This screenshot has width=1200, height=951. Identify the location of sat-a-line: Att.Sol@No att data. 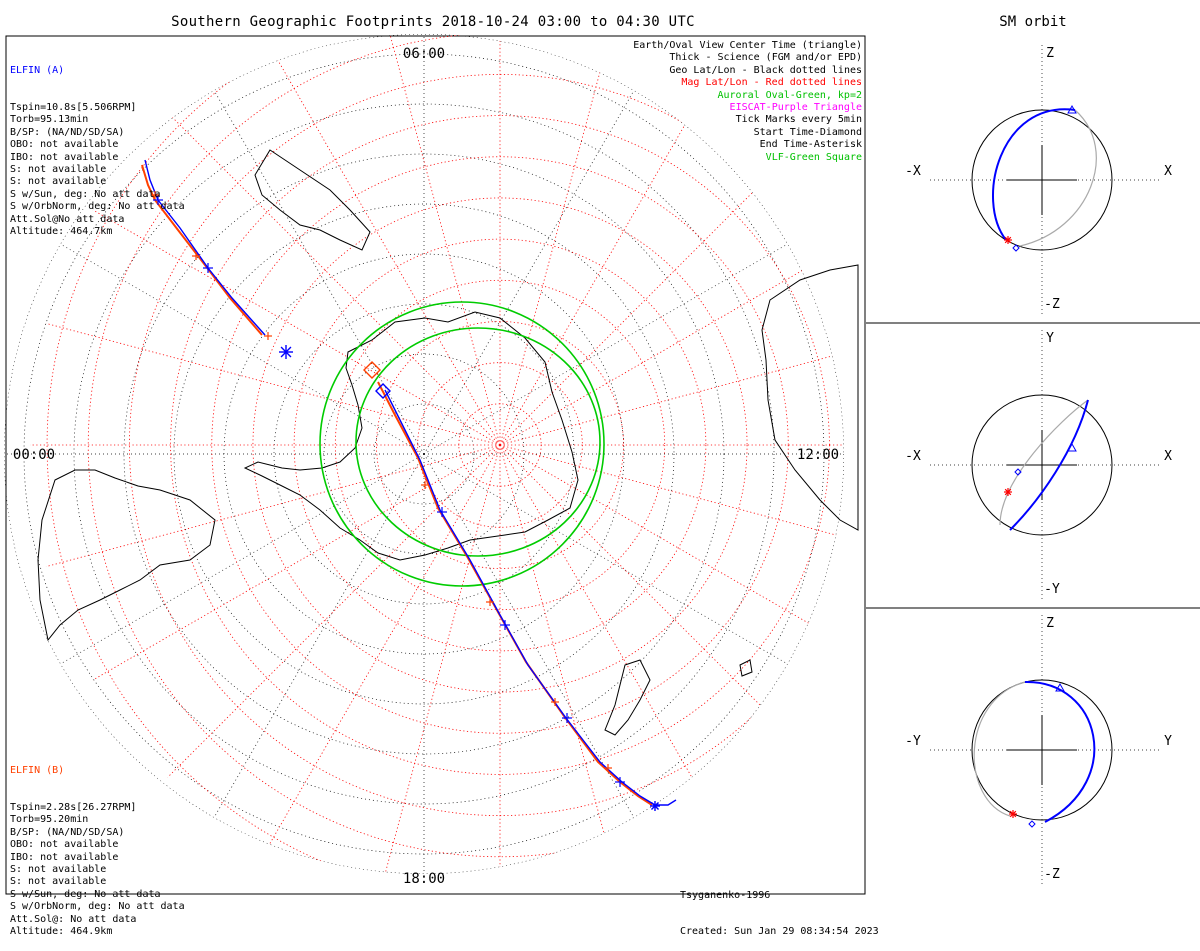
(67, 219).